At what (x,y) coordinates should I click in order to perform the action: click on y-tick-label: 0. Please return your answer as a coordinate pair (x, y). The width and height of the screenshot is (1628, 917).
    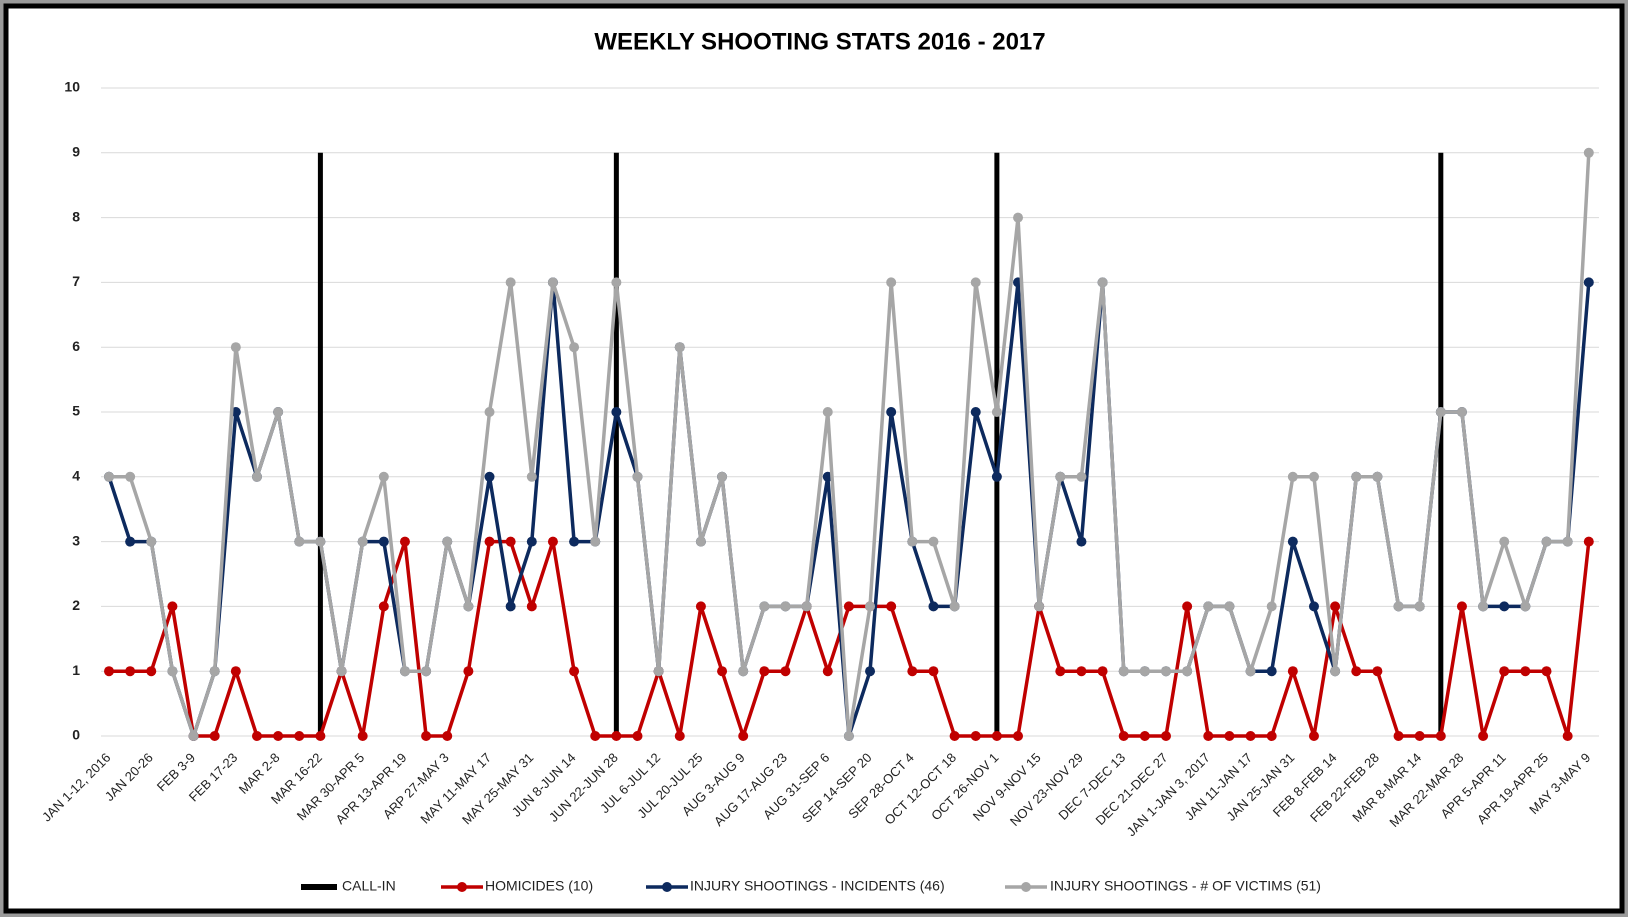
    Looking at the image, I should click on (76, 735).